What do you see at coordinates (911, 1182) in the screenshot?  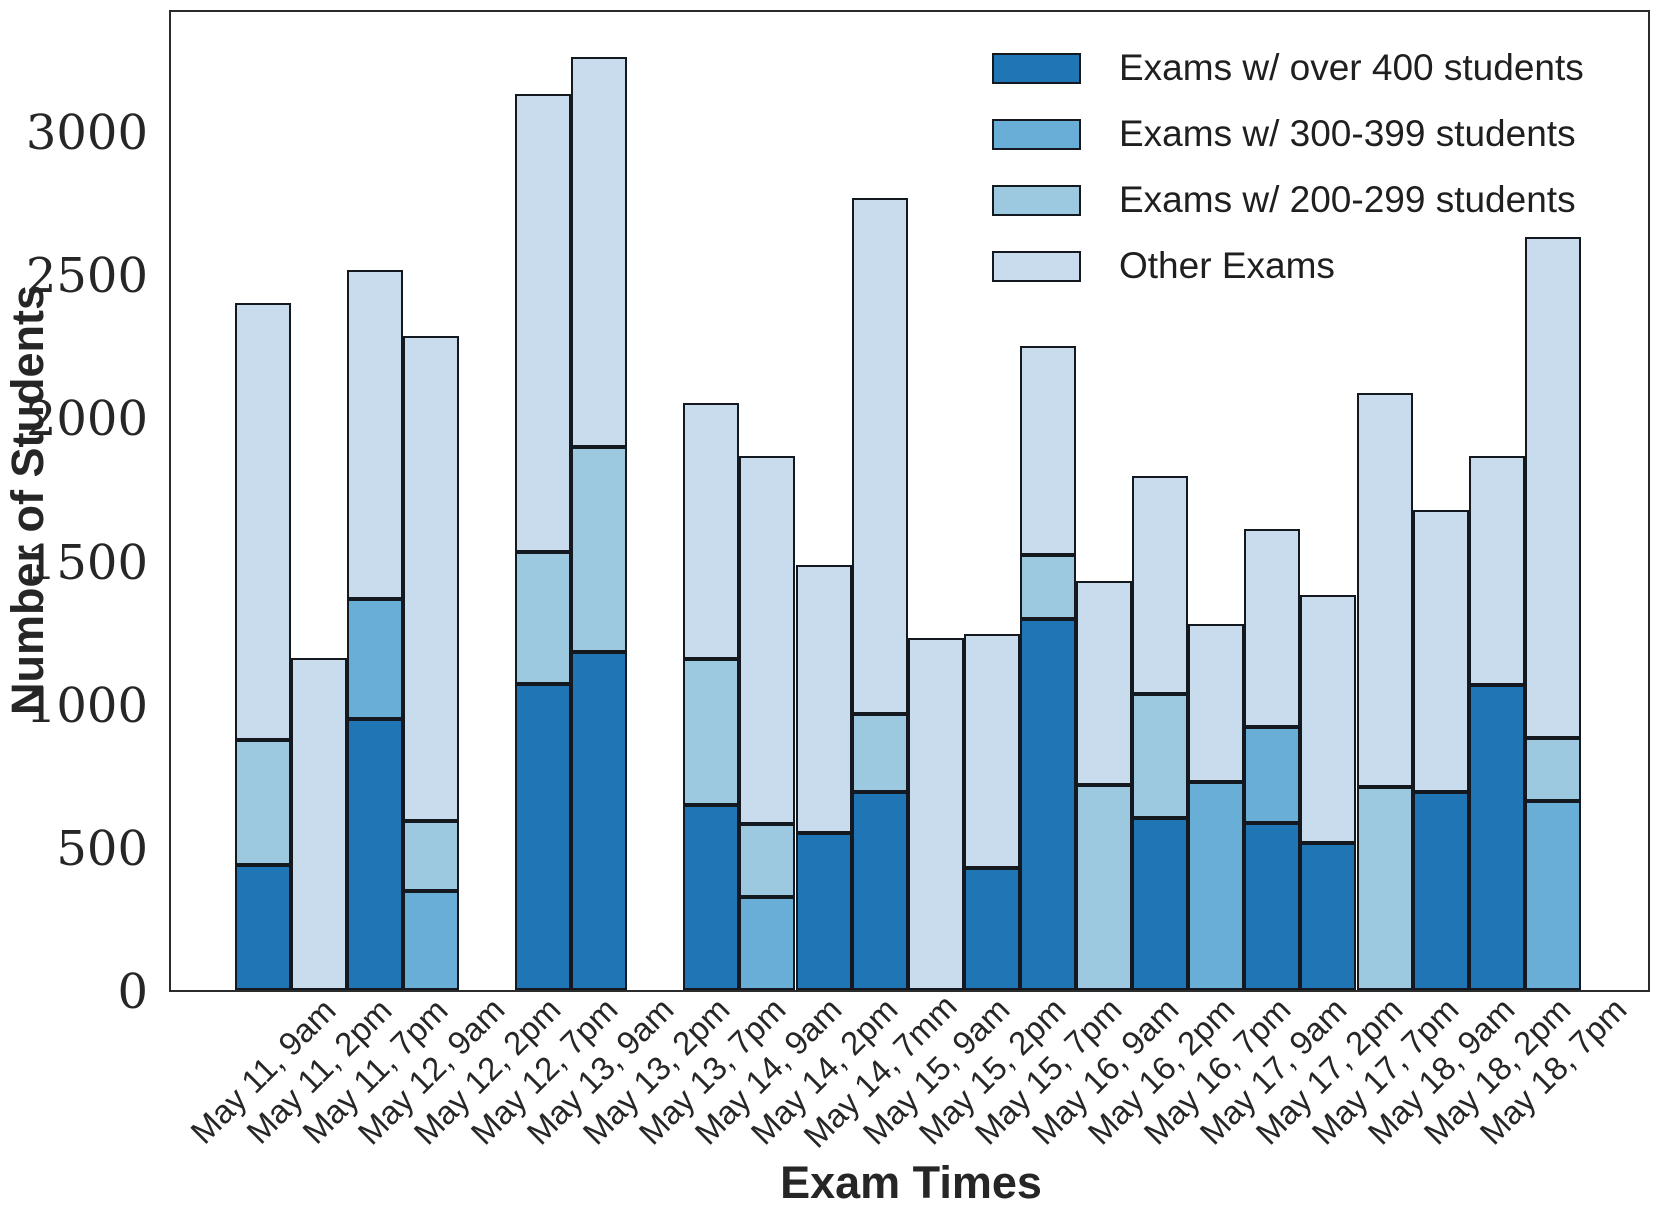 I see `x-axis-title: Exam Times` at bounding box center [911, 1182].